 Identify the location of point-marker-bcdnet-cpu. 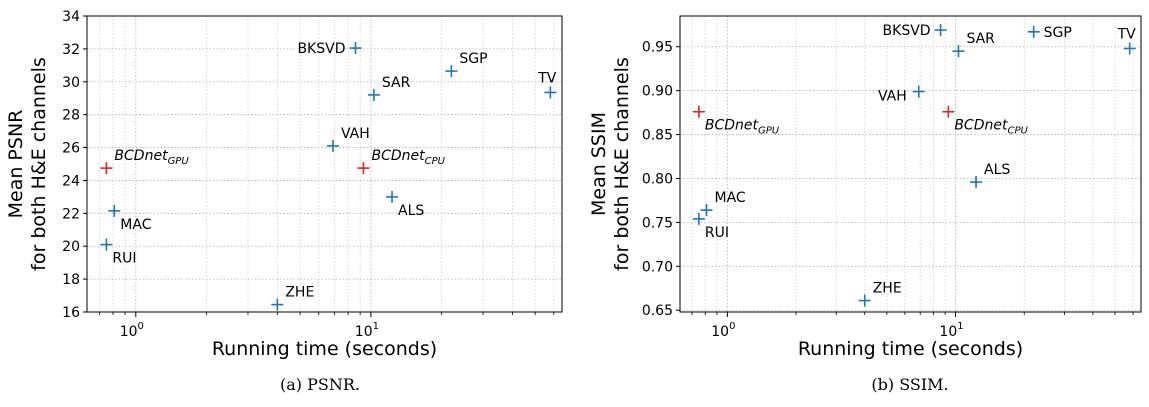
(363, 168).